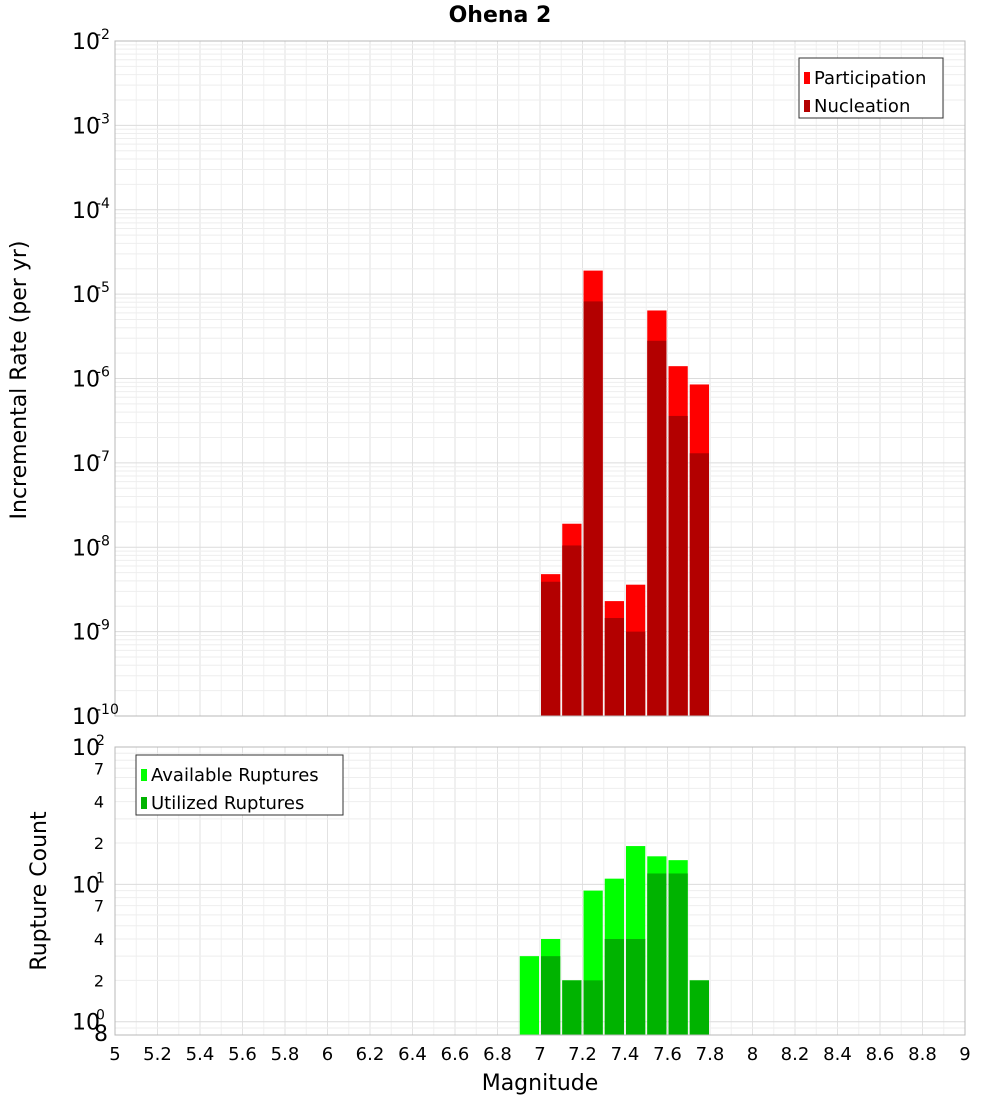 This screenshot has width=1000, height=1100. Describe the element at coordinates (91, 41) in the screenshot. I see `y-tick-label: 10⁻²` at that location.